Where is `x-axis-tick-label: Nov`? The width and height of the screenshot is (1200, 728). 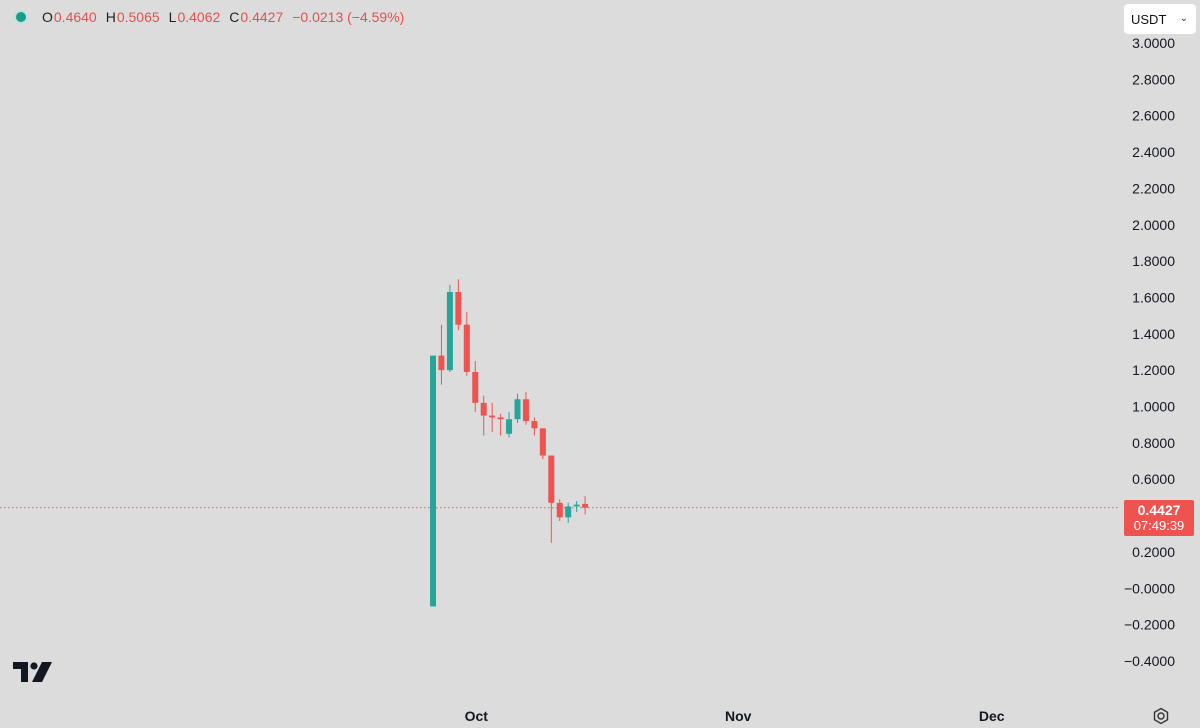 x-axis-tick-label: Nov is located at coordinates (738, 716).